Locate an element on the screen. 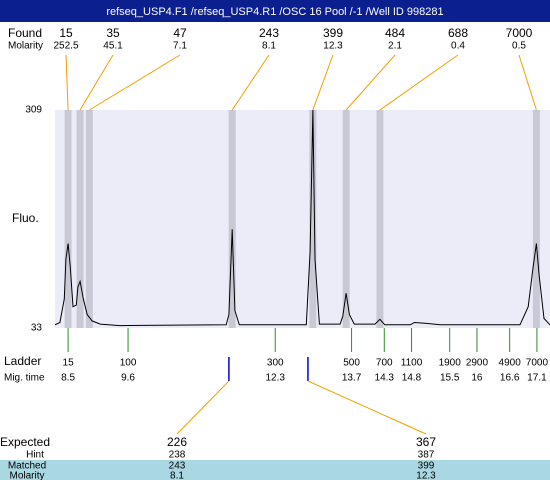 This screenshot has width=550, height=480. ladder-label: Ladder is located at coordinates (22, 361).